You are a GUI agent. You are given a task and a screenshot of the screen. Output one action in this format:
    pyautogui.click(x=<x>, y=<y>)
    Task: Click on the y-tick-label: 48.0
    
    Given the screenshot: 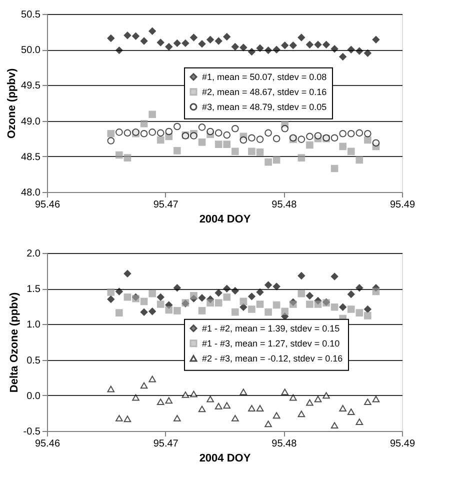 What is the action you would take?
    pyautogui.click(x=31, y=193)
    